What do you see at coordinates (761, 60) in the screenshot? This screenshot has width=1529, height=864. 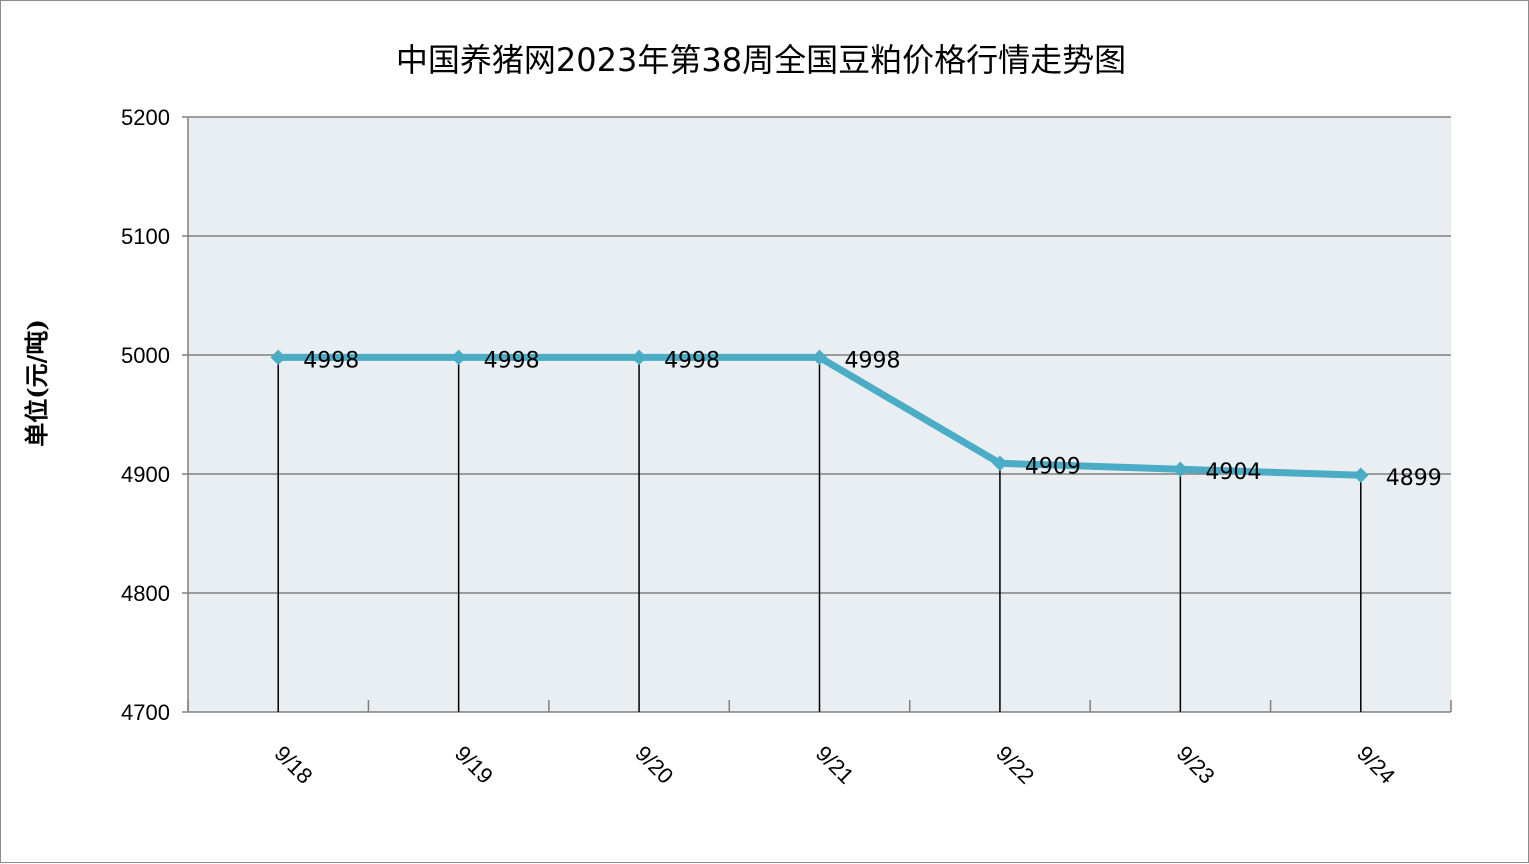 I see `chart-title: 中国养猪网2023年第38周全国豆粕价格行情走势图` at bounding box center [761, 60].